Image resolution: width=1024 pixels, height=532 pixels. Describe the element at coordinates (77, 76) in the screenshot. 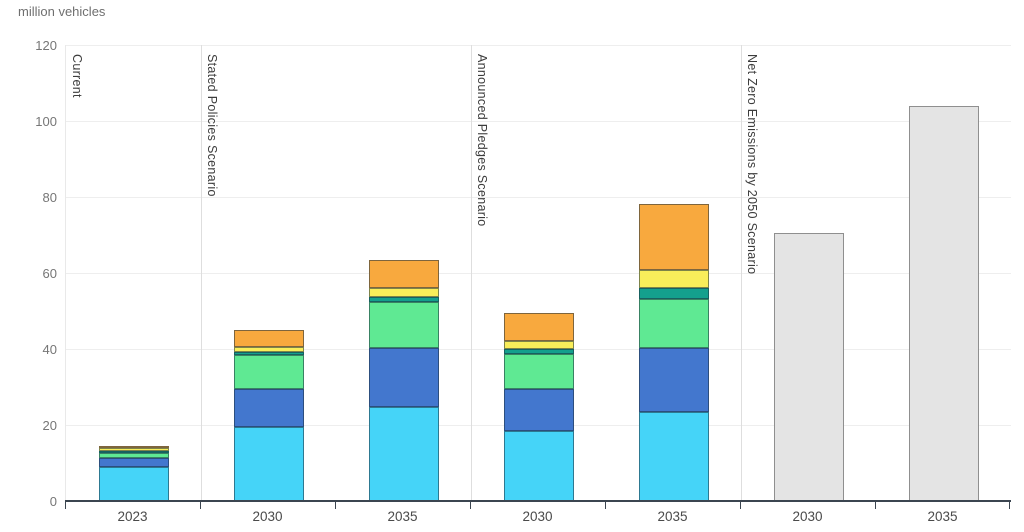

I see `scenario-label: Current` at that location.